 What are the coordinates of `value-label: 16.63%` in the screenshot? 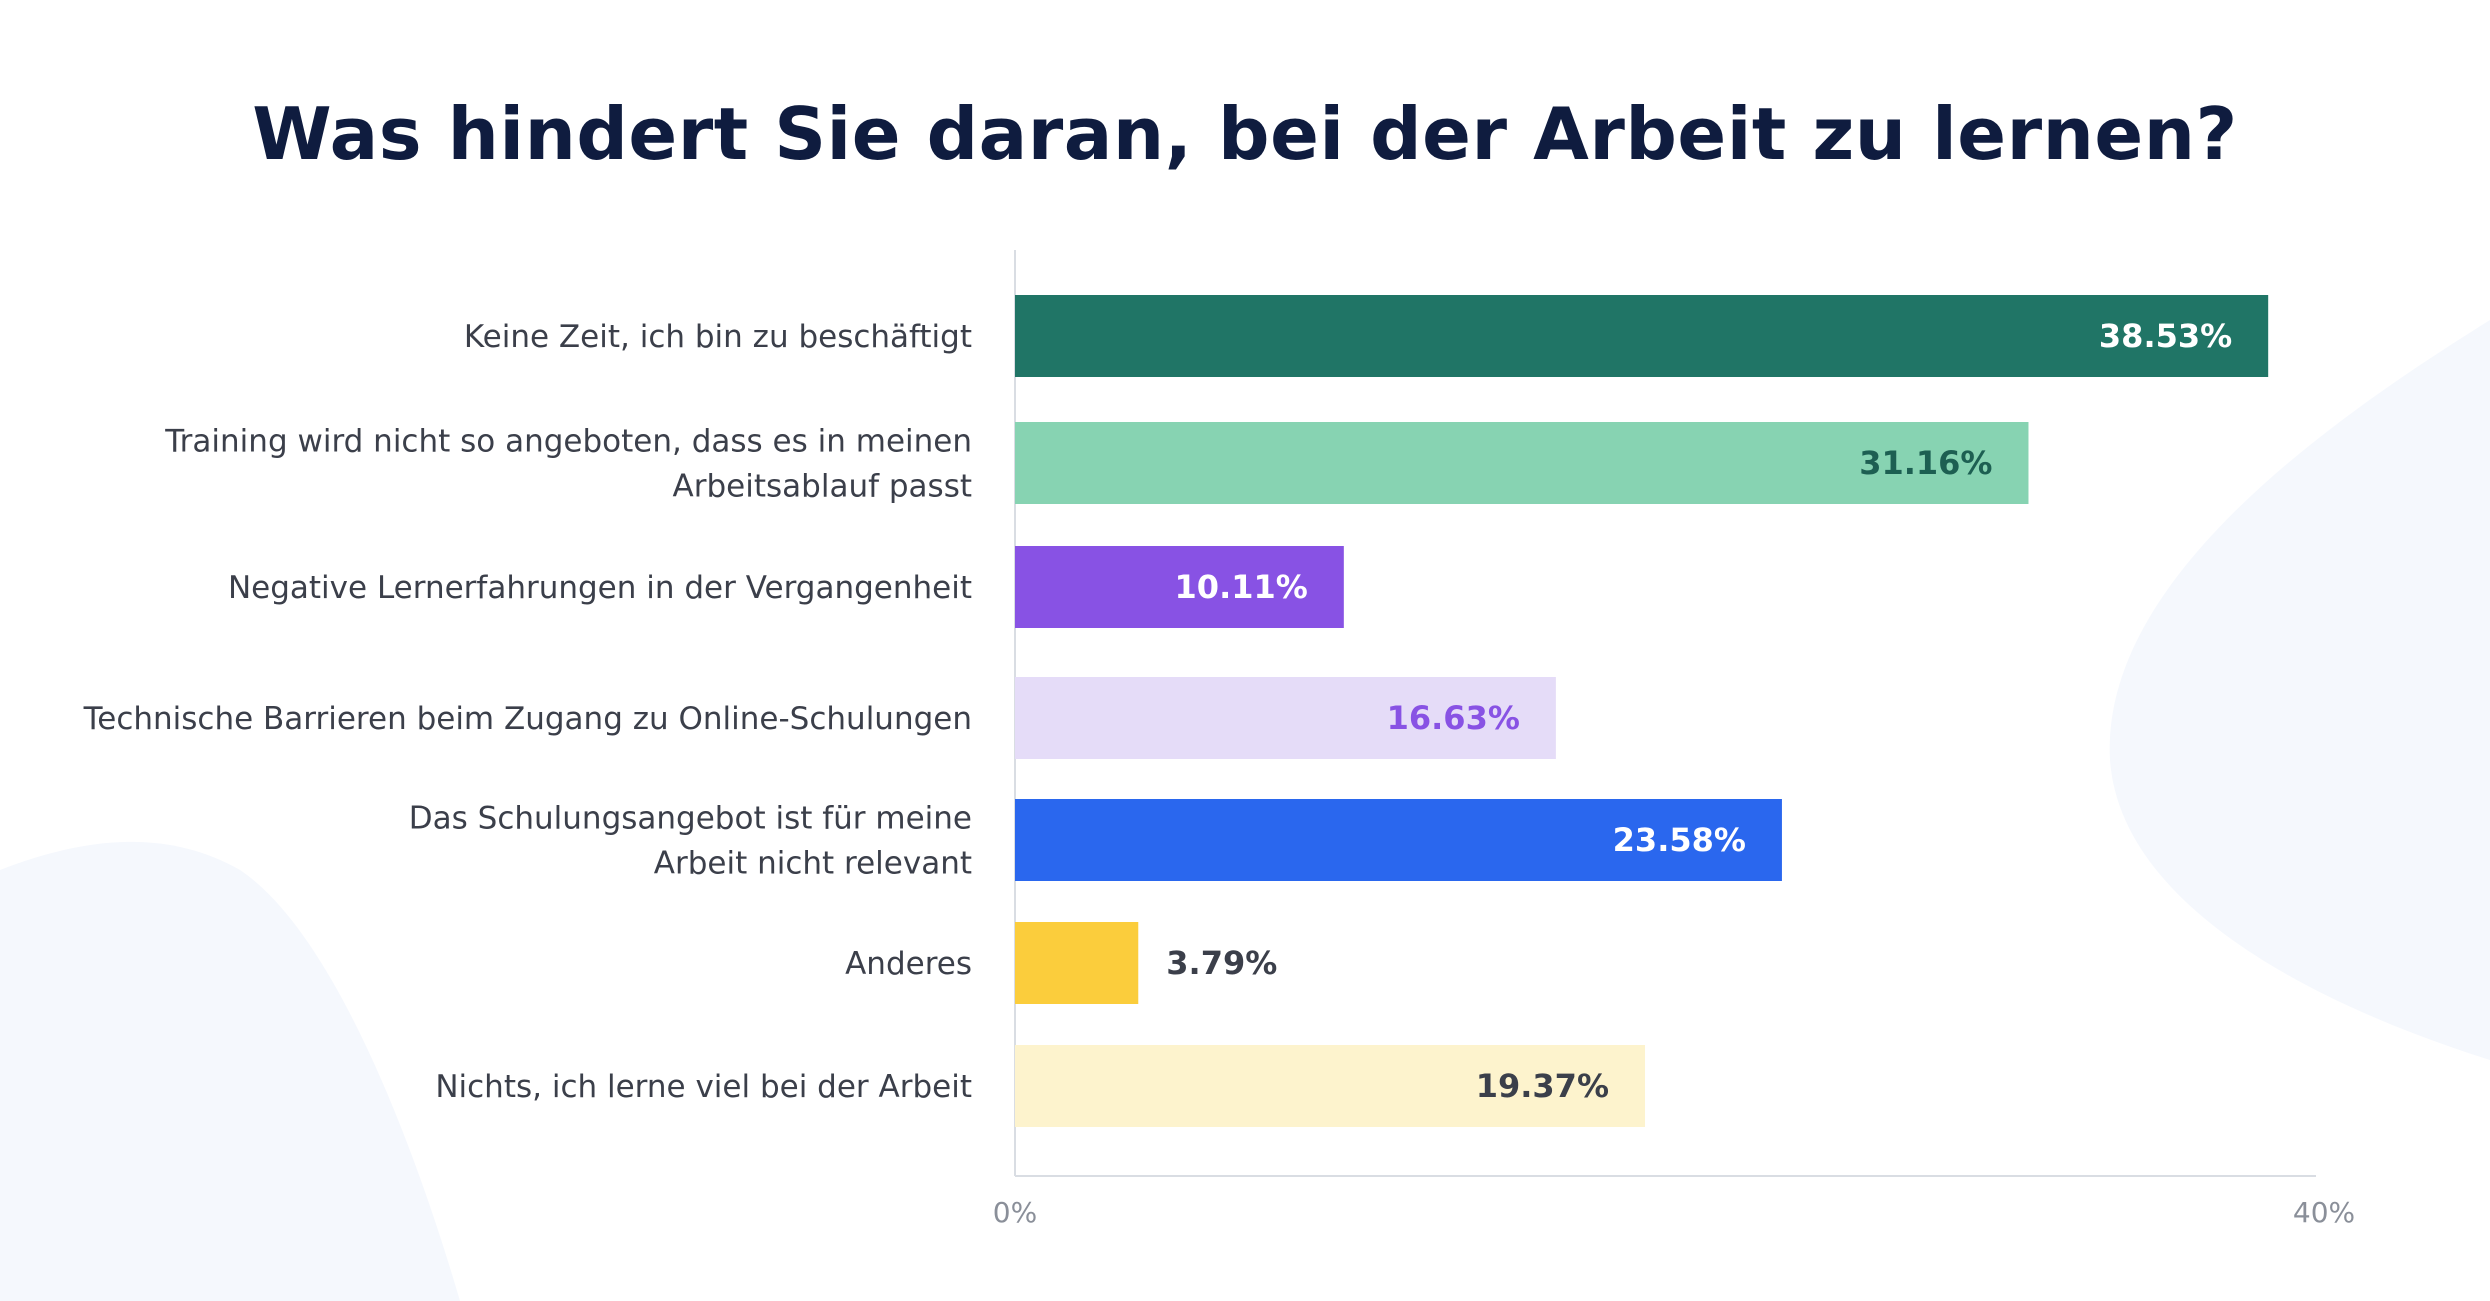 It's located at (1453, 718).